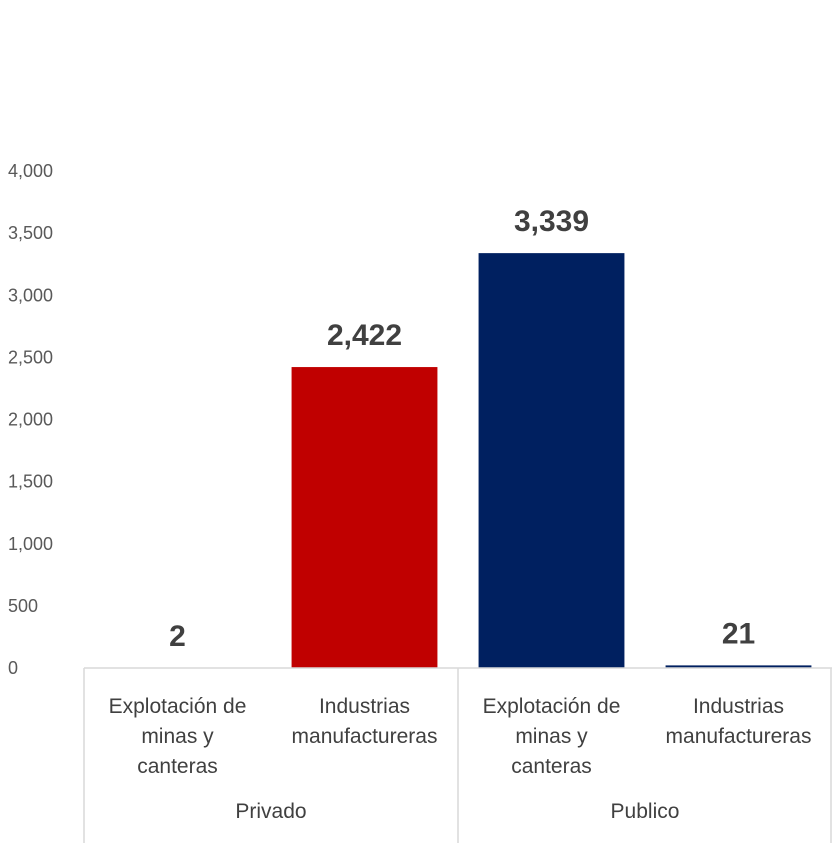 The width and height of the screenshot is (833, 843). I want to click on y-axis: 0 500 1,000 1,500 2,000 2,500 3,000 3,500 4,000, so click(30, 419).